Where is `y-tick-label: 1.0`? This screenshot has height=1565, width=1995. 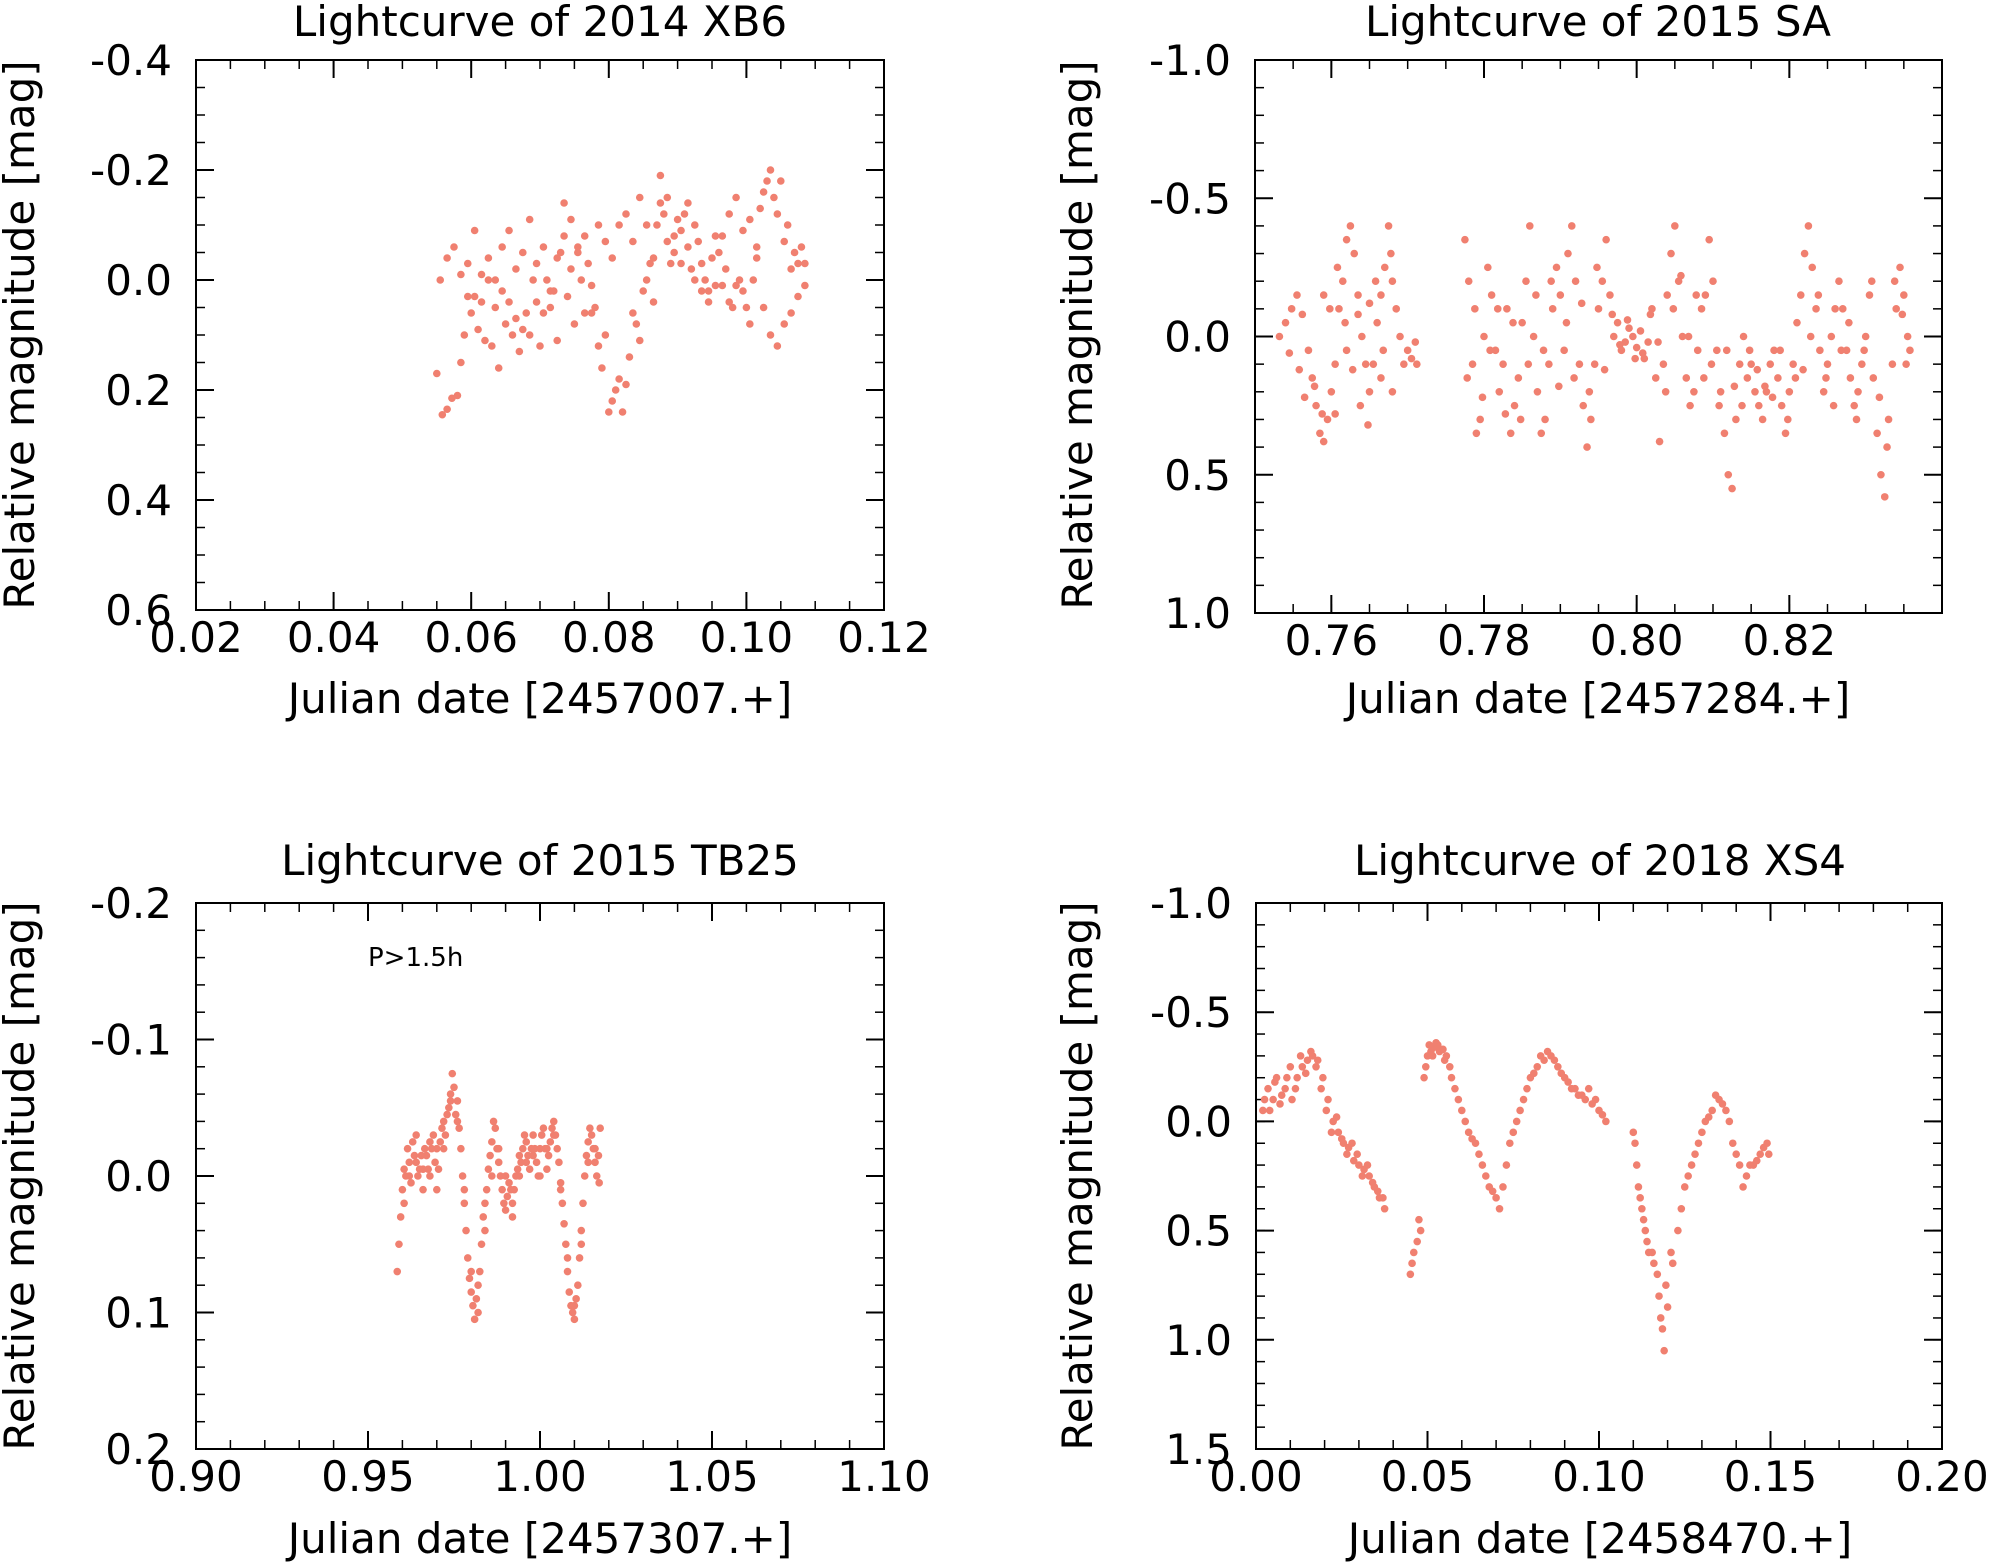
y-tick-label: 1.0 is located at coordinates (1197, 613).